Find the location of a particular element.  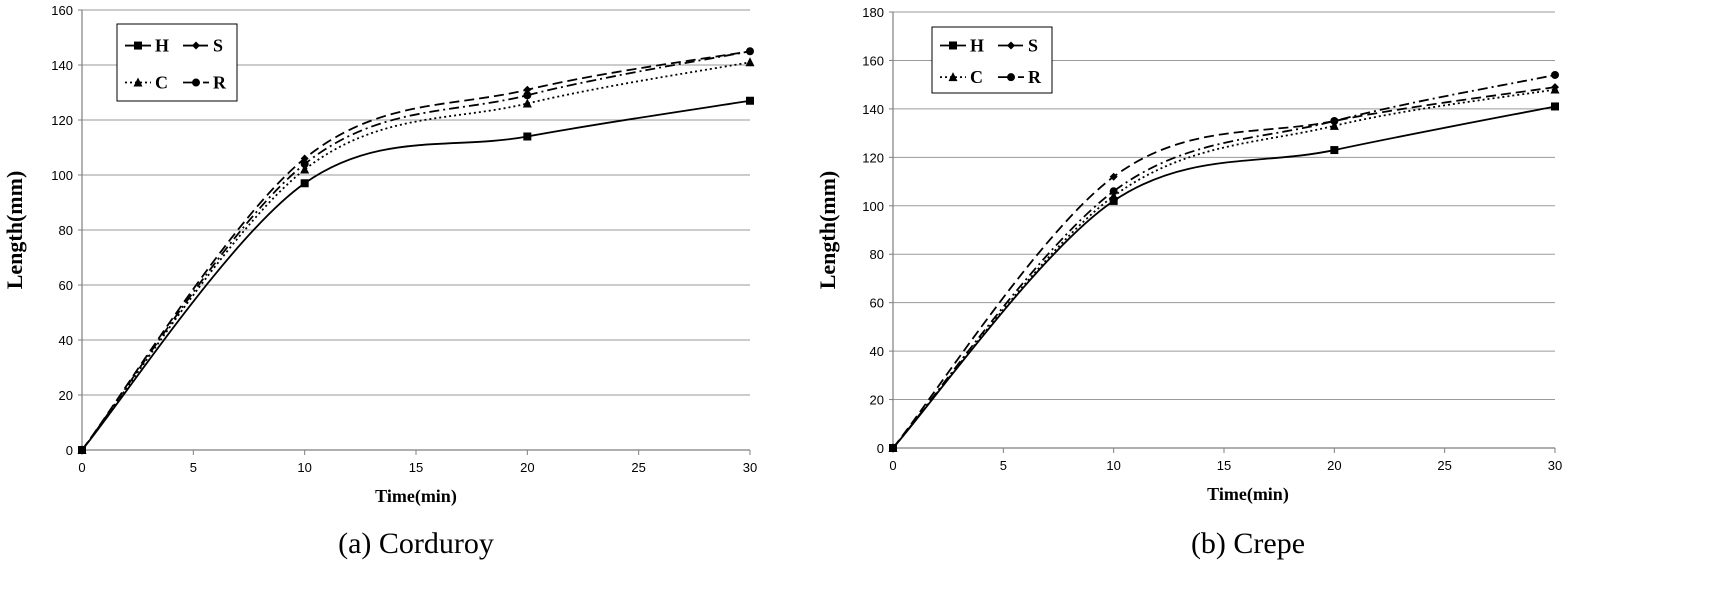

y-tick-label: 180 is located at coordinates (873, 12).